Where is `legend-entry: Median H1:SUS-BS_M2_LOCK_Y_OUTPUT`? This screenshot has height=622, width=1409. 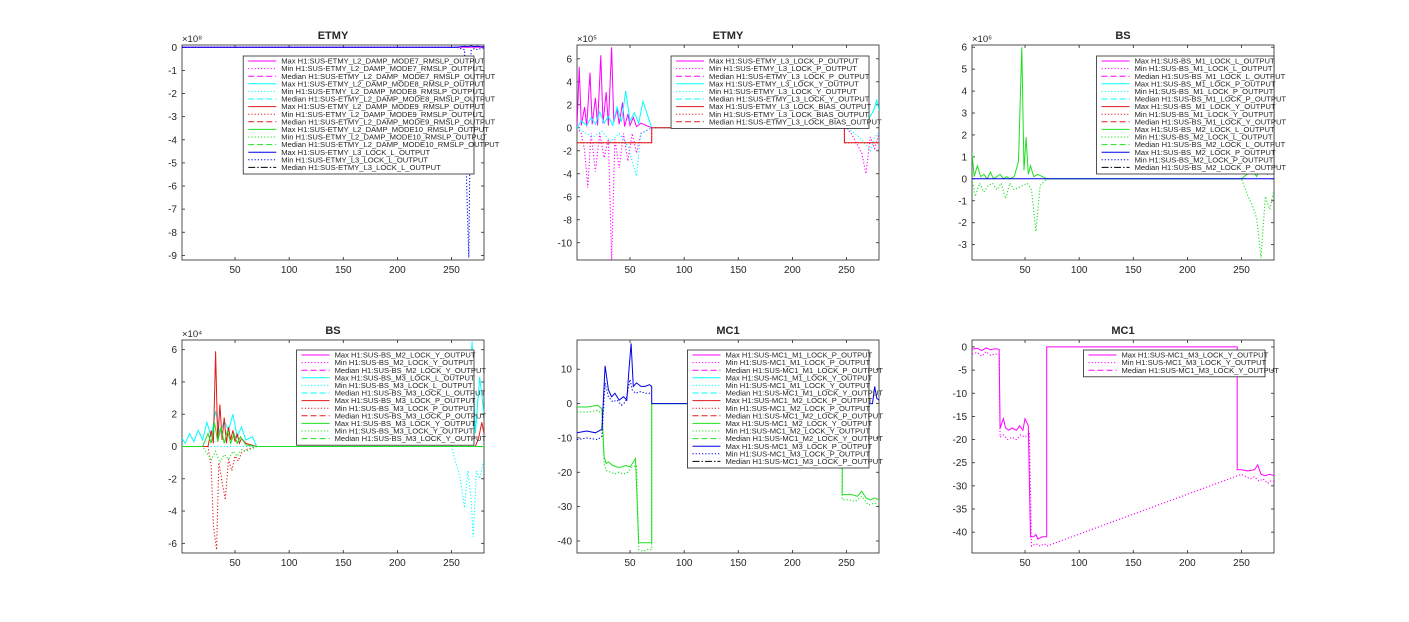 legend-entry: Median H1:SUS-BS_M2_LOCK_Y_OUTPUT is located at coordinates (411, 370).